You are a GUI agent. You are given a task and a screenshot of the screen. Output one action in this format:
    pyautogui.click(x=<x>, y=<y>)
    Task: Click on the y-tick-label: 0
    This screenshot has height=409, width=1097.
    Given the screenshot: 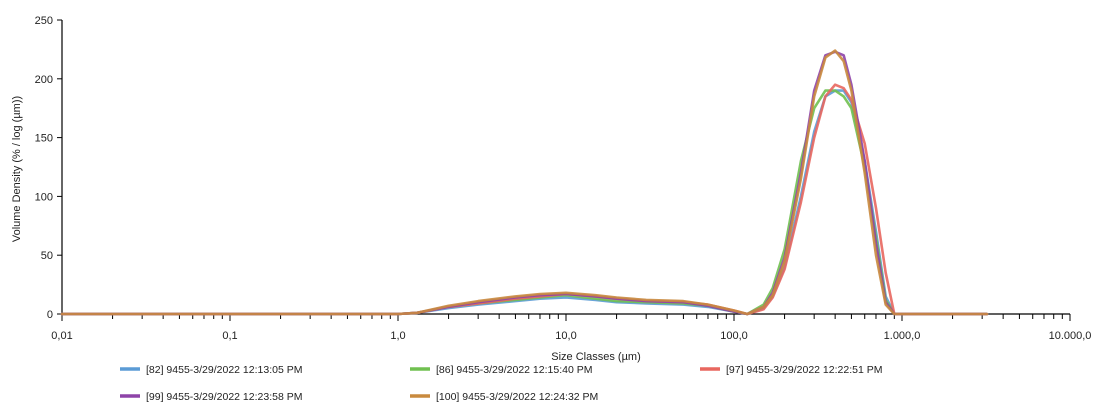 What is the action you would take?
    pyautogui.click(x=50, y=315)
    